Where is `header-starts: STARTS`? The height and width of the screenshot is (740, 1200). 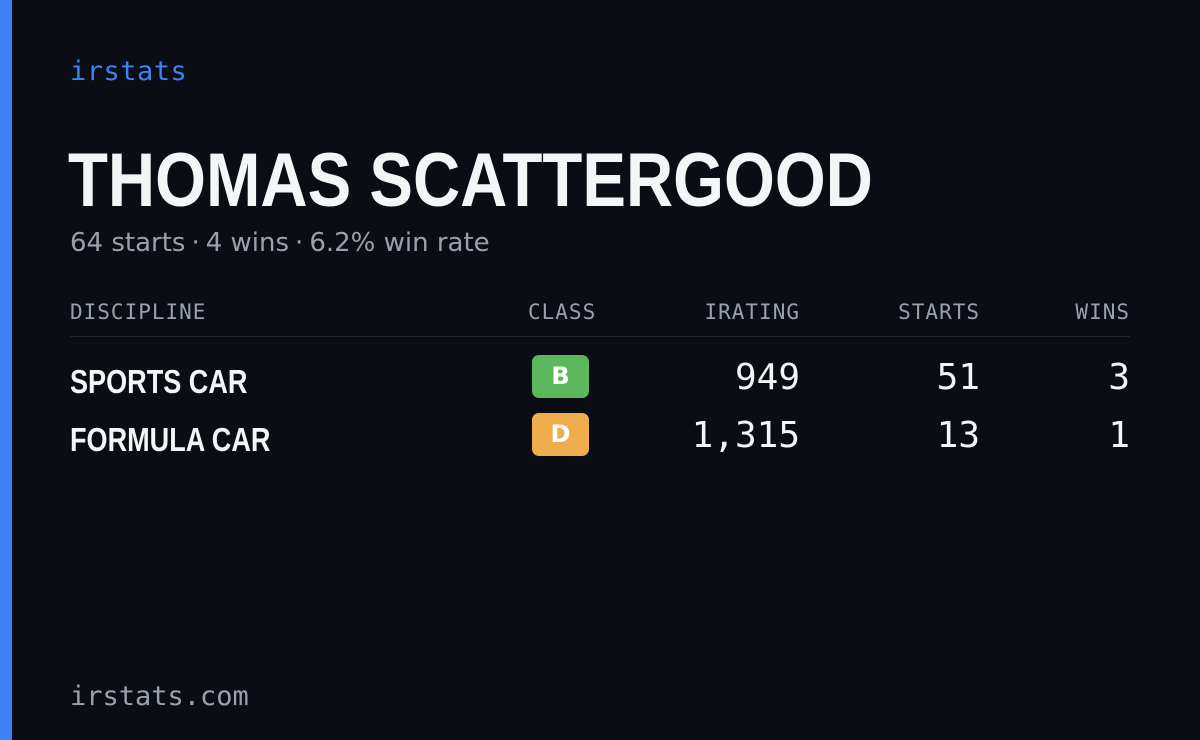
header-starts: STARTS is located at coordinates (939, 312).